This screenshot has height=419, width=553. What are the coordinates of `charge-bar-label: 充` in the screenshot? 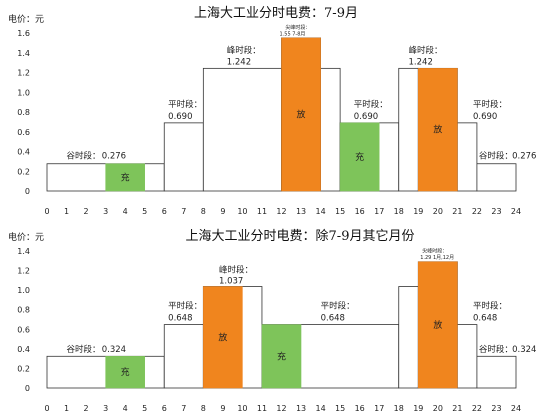 It's located at (281, 356).